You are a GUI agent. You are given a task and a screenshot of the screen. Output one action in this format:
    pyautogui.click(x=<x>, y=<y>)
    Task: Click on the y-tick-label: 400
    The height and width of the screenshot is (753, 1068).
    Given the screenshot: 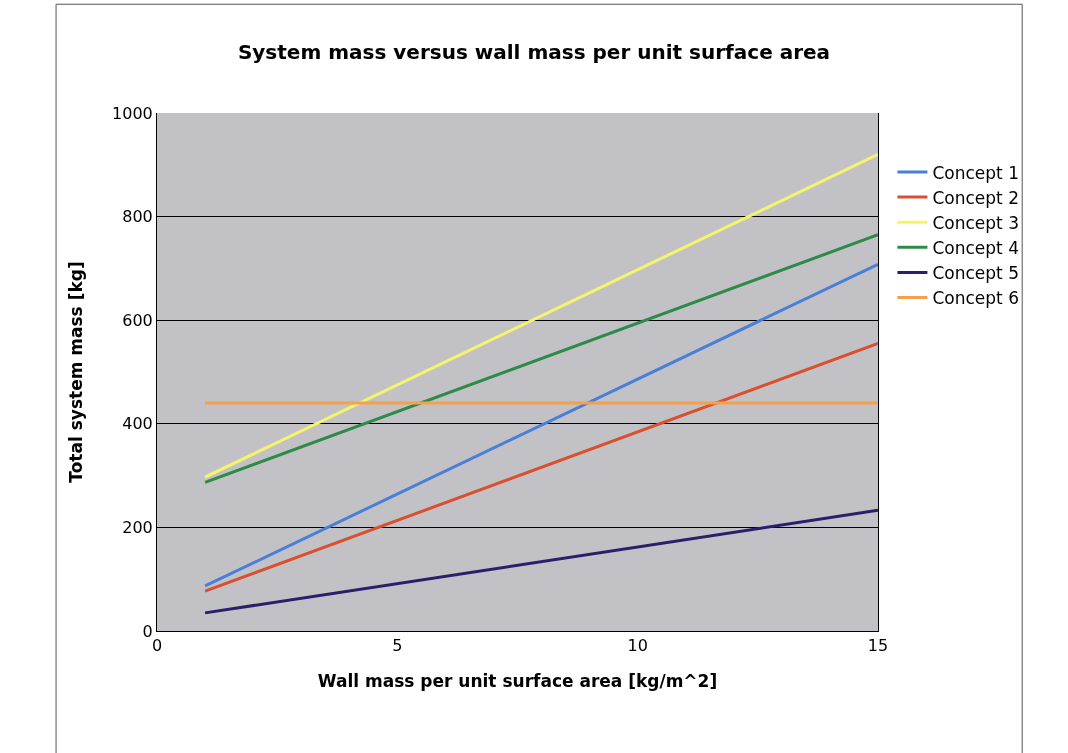 What is the action you would take?
    pyautogui.click(x=137, y=424)
    